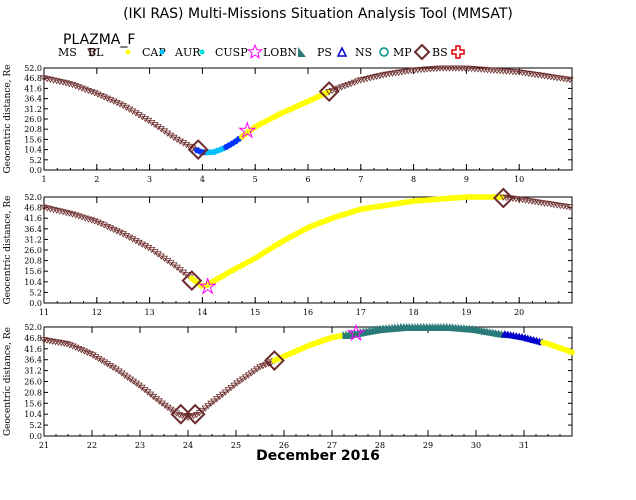 Image resolution: width=636 pixels, height=500 pixels. I want to click on x-tick-label: 7, so click(360, 179).